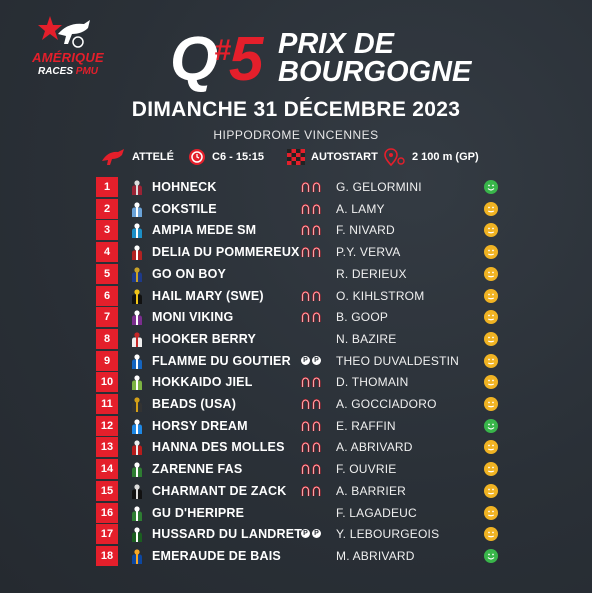  I want to click on driver-name: E. RAFFIN, so click(366, 425).